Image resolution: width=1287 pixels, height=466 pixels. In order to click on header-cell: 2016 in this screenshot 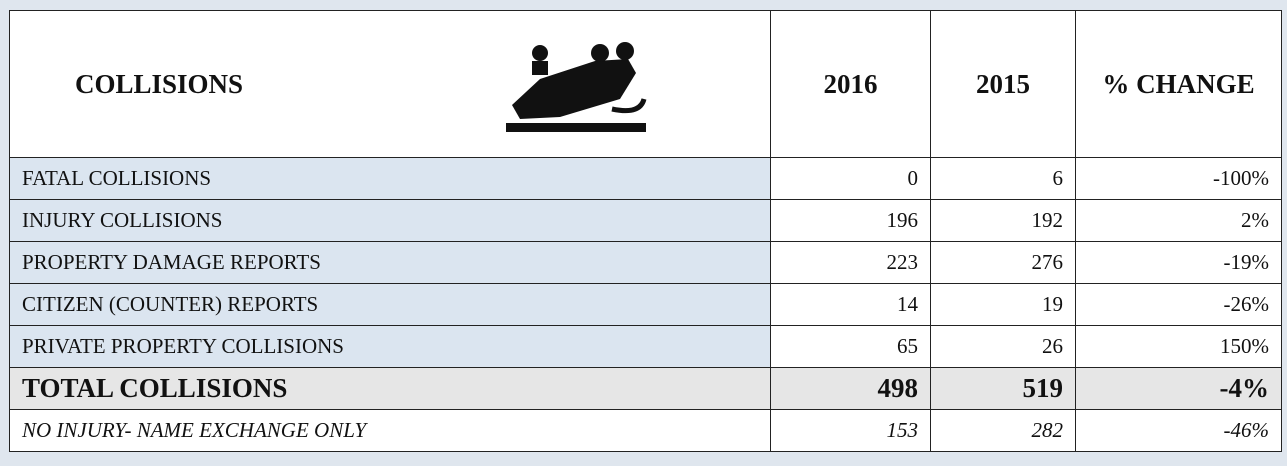, I will do `click(850, 84)`.